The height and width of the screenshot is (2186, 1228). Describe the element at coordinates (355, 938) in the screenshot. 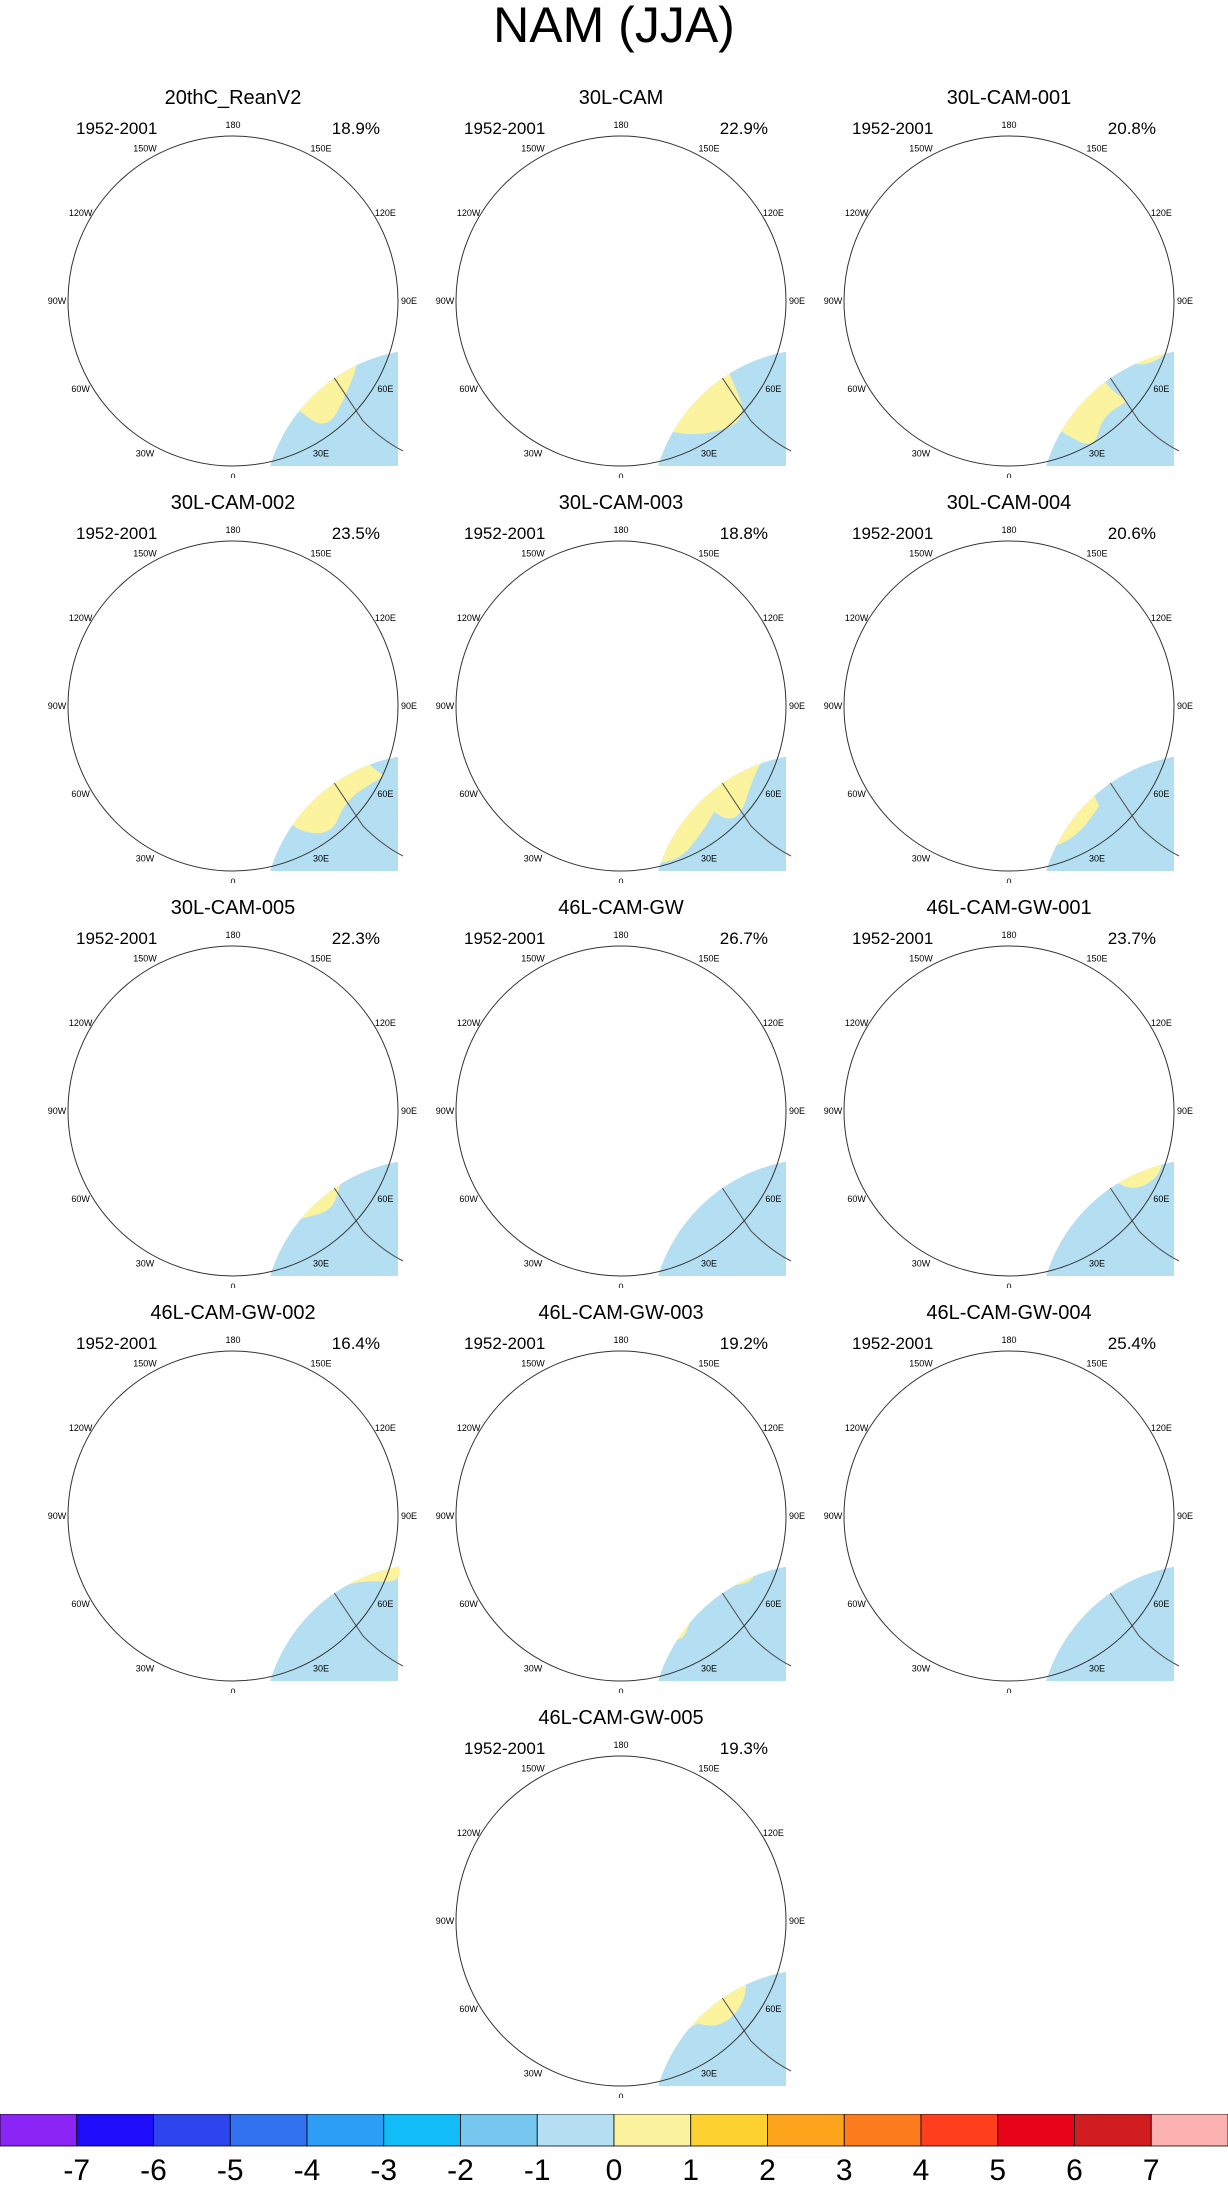

I see `panel-variance-percent: 22.3%` at that location.